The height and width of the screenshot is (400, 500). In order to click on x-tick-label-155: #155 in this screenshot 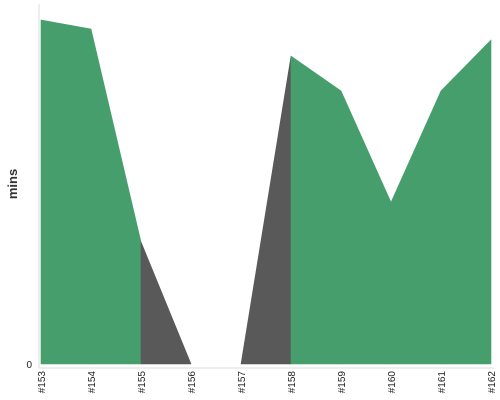, I will do `click(142, 382)`.